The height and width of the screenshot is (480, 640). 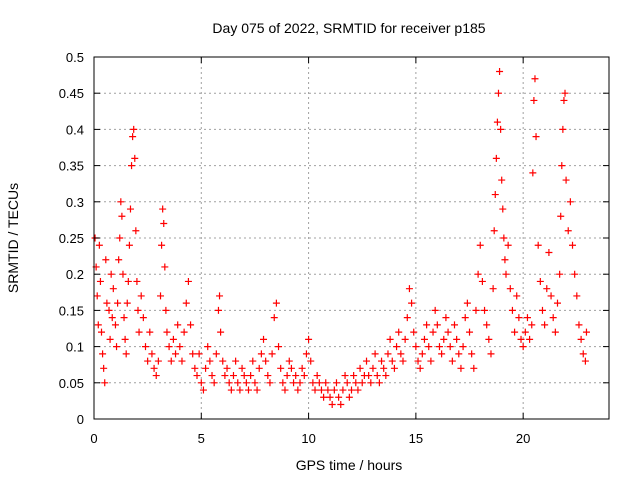 I want to click on y-tick-label: 0.1, so click(x=75, y=347).